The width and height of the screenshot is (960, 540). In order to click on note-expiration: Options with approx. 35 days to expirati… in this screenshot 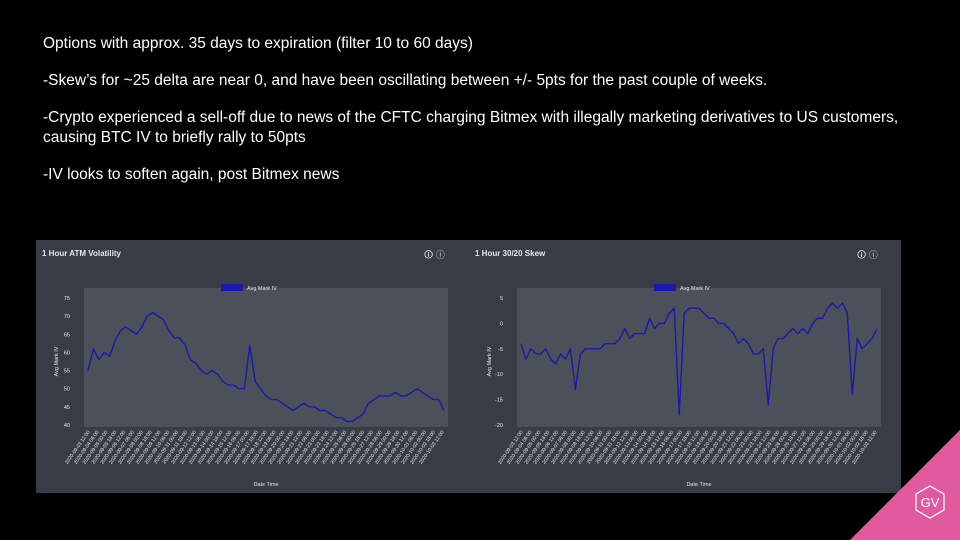, I will do `click(258, 43)`.